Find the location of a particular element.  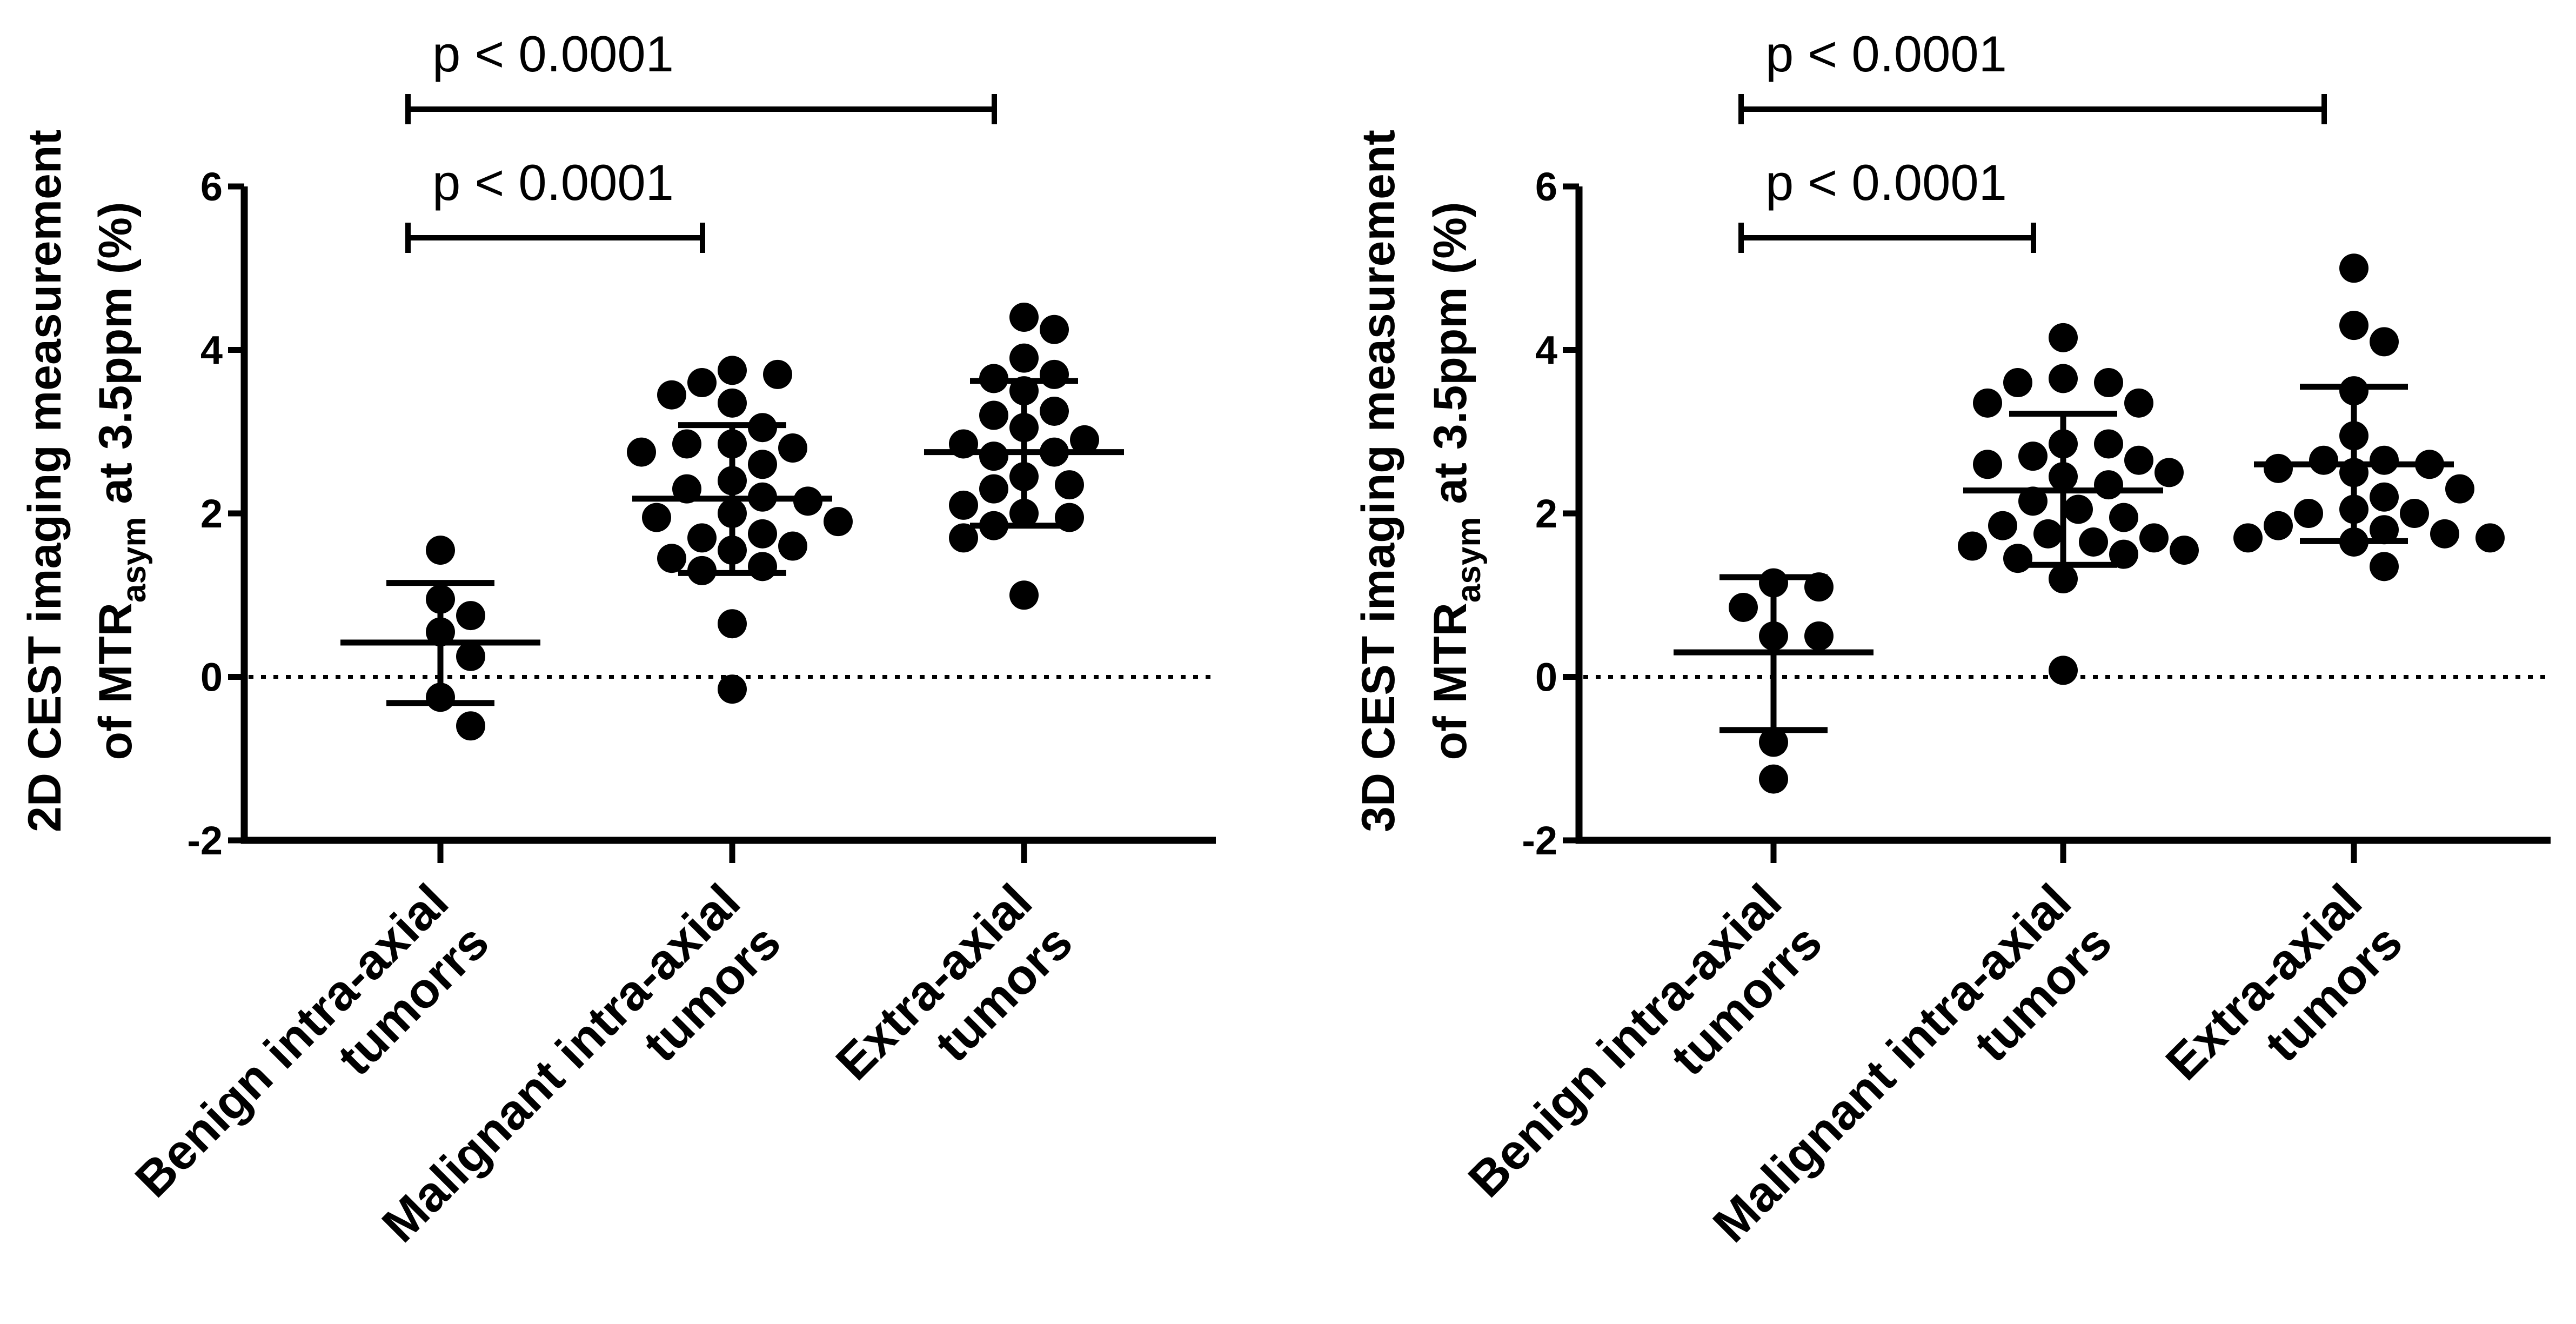

y-tick-label: 0 is located at coordinates (1546, 677).